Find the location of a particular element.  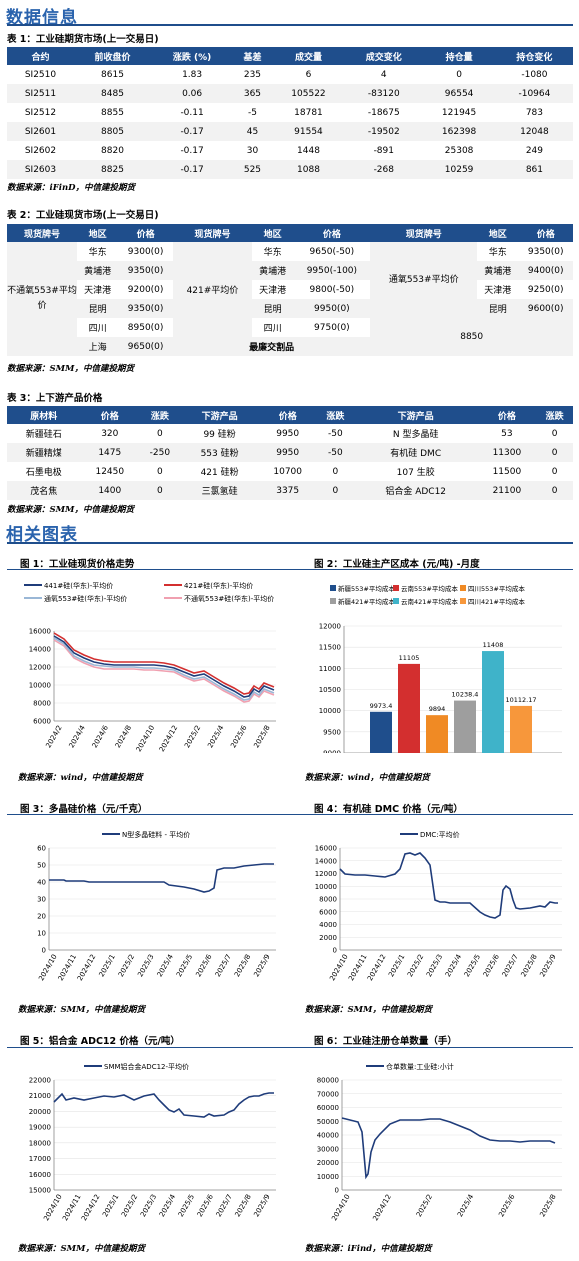

table-row: 茂名焦 1400 0 三氯氢硅 3375 0 铝合金 ADC12 21100 0 is located at coordinates (290, 490).